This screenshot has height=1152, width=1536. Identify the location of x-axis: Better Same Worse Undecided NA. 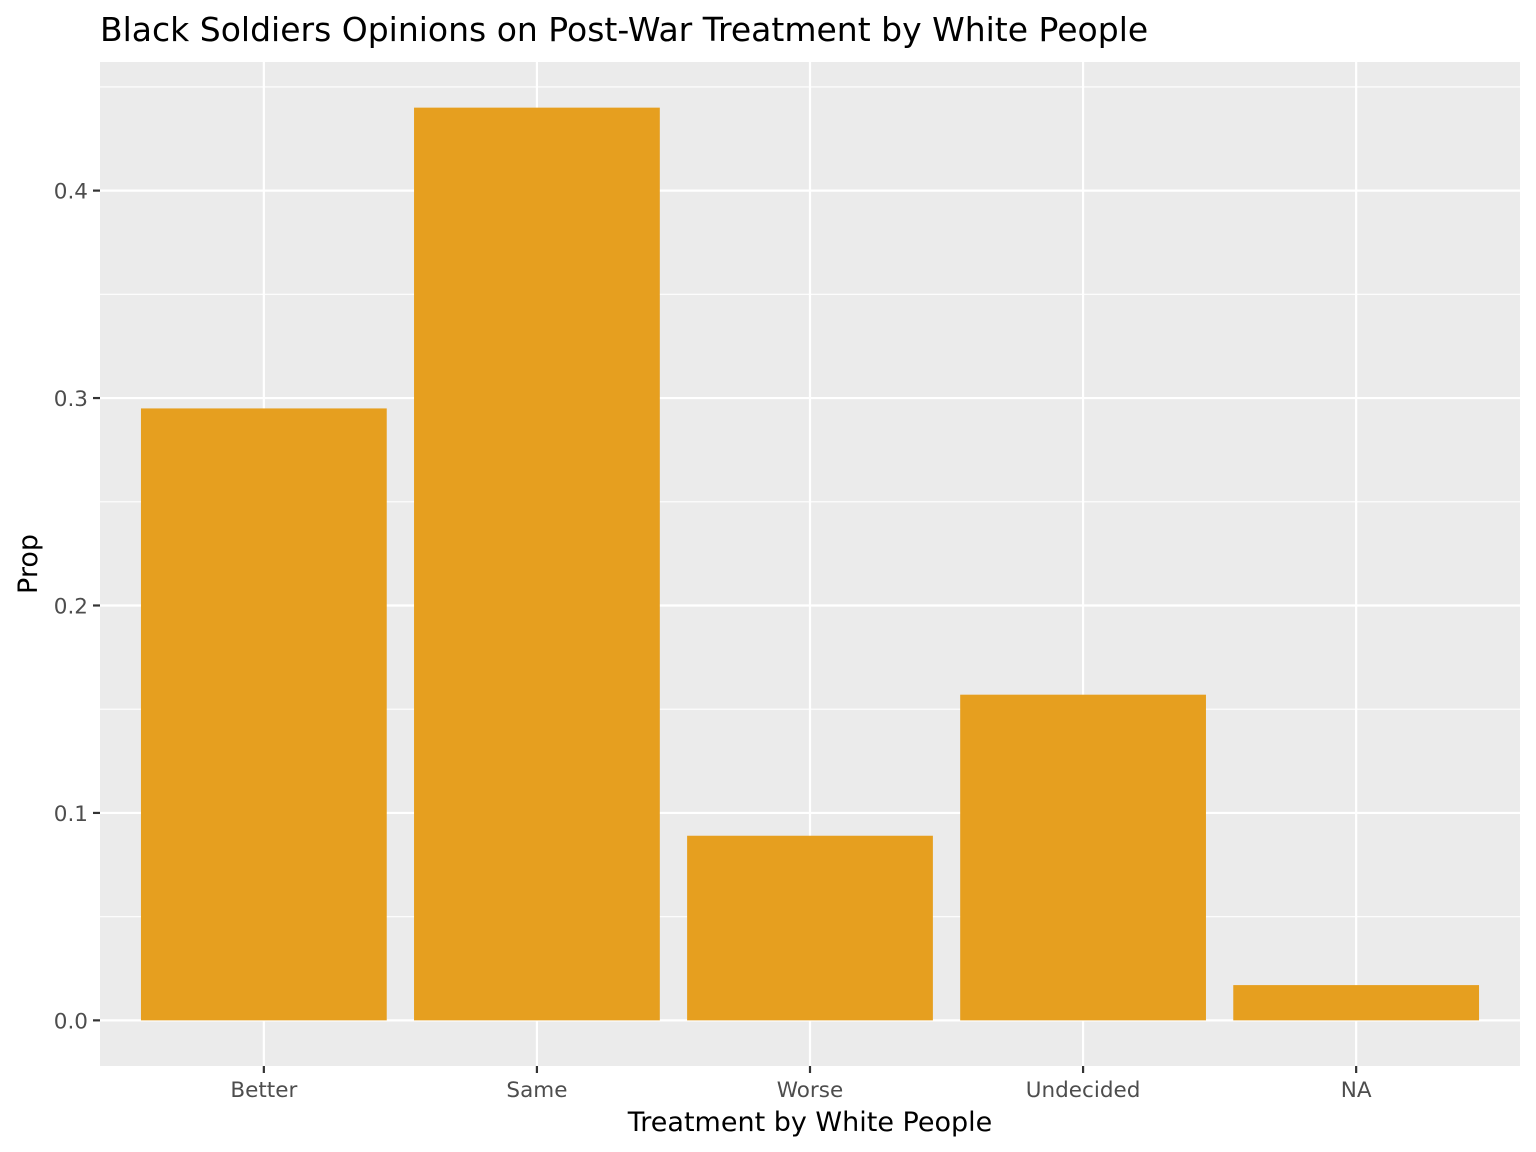
(801, 1084).